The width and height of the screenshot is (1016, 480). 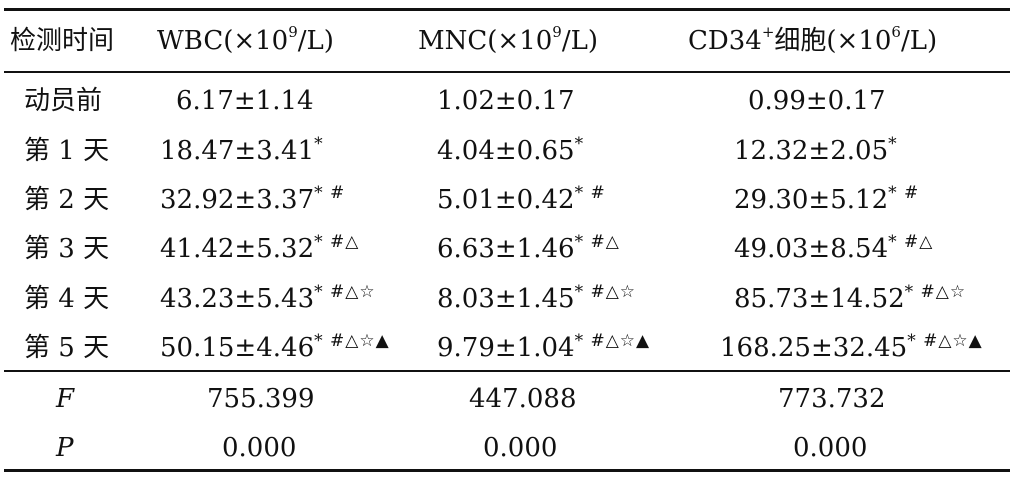 I want to click on value-text: 29.30±5.12, so click(x=811, y=200).